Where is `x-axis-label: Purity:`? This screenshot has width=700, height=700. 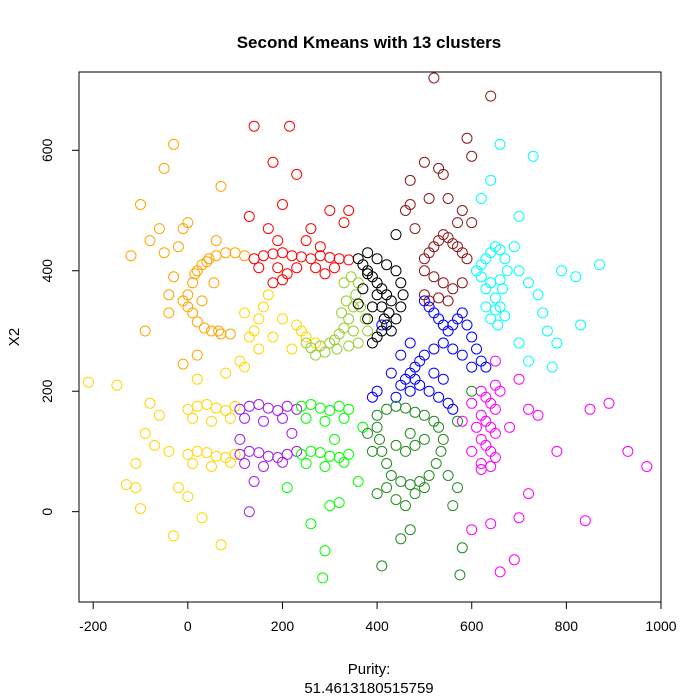
x-axis-label: Purity: is located at coordinates (369, 669).